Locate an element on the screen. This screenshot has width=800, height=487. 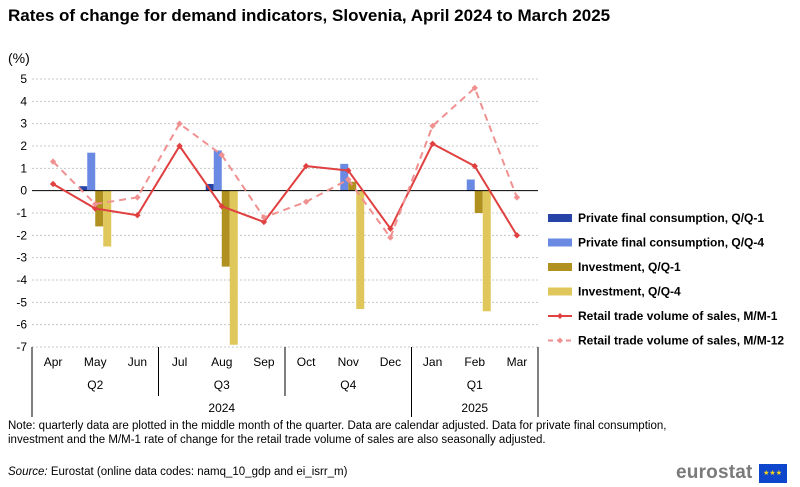
y-tick-label: 4 is located at coordinates (23, 101).